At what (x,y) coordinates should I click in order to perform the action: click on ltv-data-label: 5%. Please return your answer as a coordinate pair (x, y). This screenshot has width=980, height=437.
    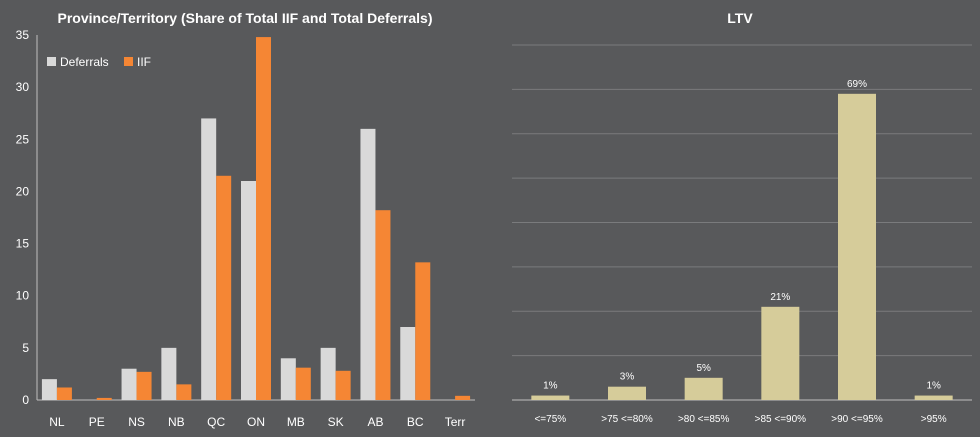
    Looking at the image, I should click on (703, 368).